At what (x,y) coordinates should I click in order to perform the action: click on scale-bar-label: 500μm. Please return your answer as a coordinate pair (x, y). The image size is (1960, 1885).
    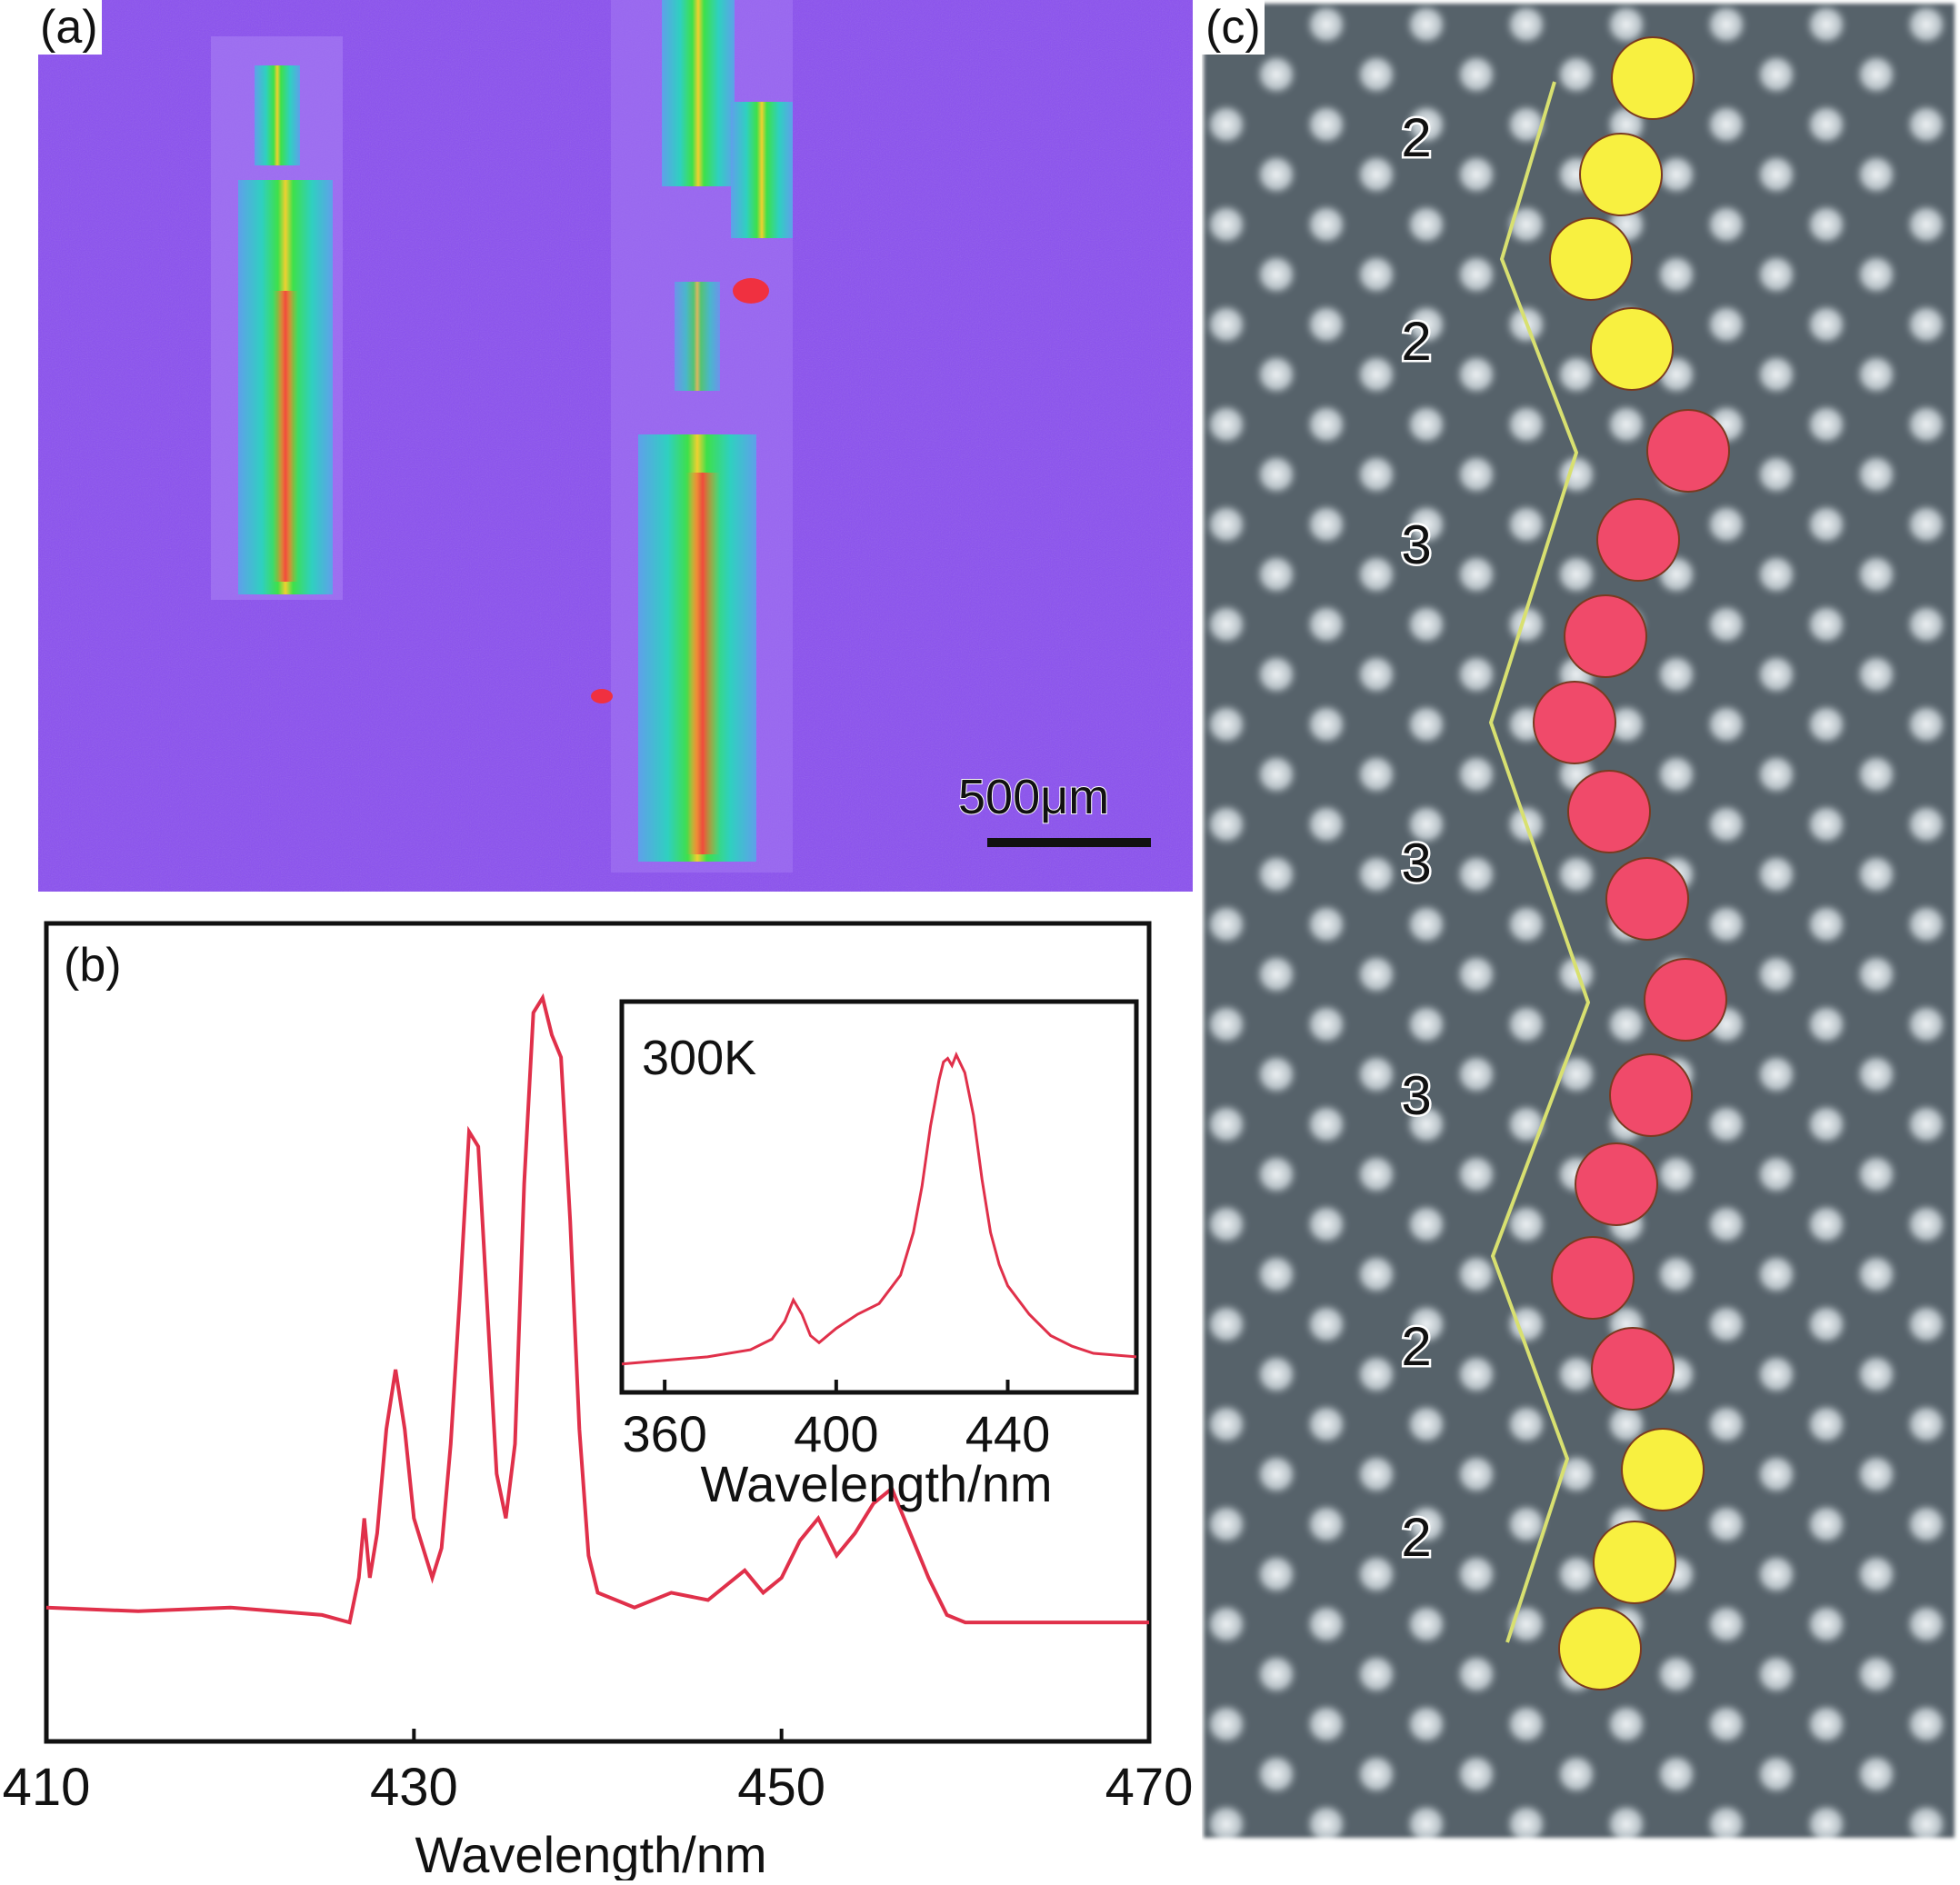
    Looking at the image, I should click on (1033, 797).